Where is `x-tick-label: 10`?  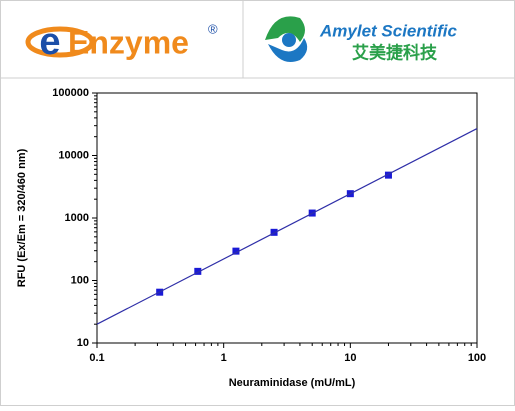
x-tick-label: 10 is located at coordinates (350, 358).